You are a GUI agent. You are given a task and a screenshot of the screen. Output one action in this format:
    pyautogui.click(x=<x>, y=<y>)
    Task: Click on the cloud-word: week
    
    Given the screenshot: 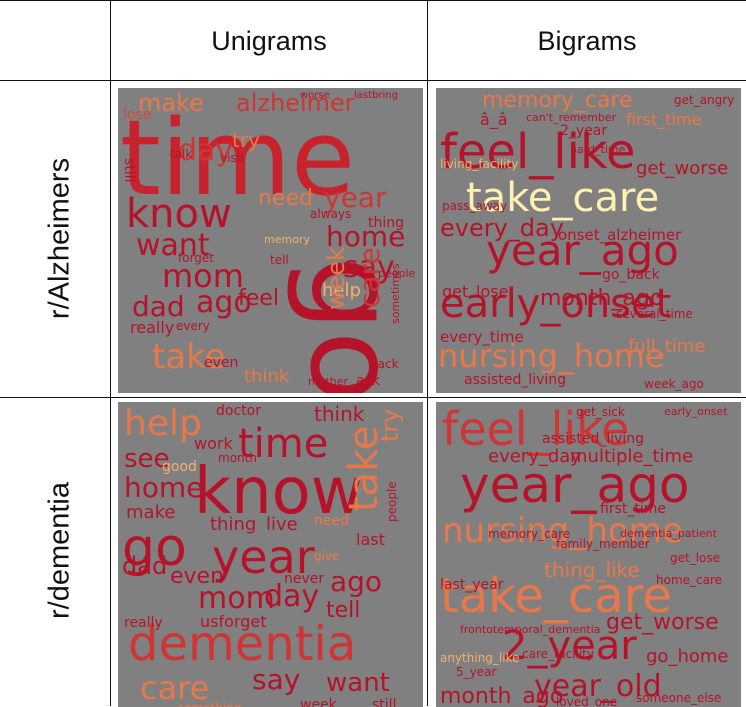 What is the action you would take?
    pyautogui.click(x=336, y=278)
    